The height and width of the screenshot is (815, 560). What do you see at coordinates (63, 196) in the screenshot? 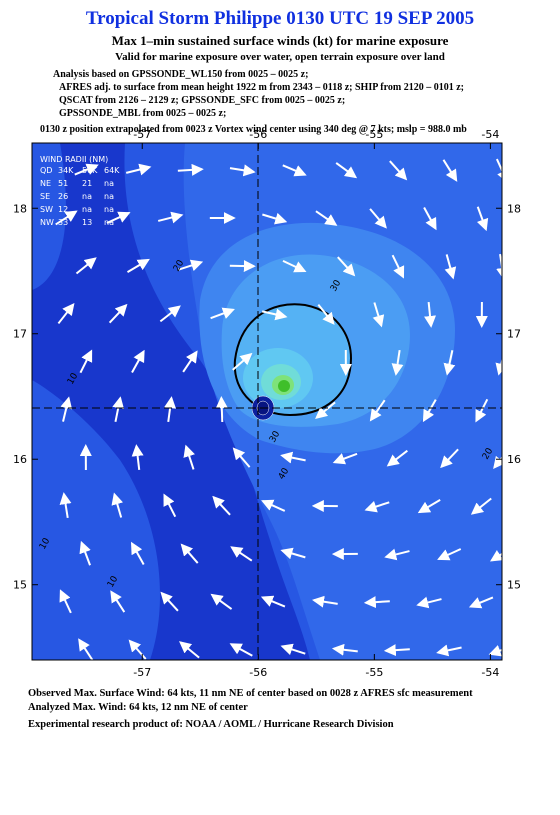
I see `radii-cell: 26` at bounding box center [63, 196].